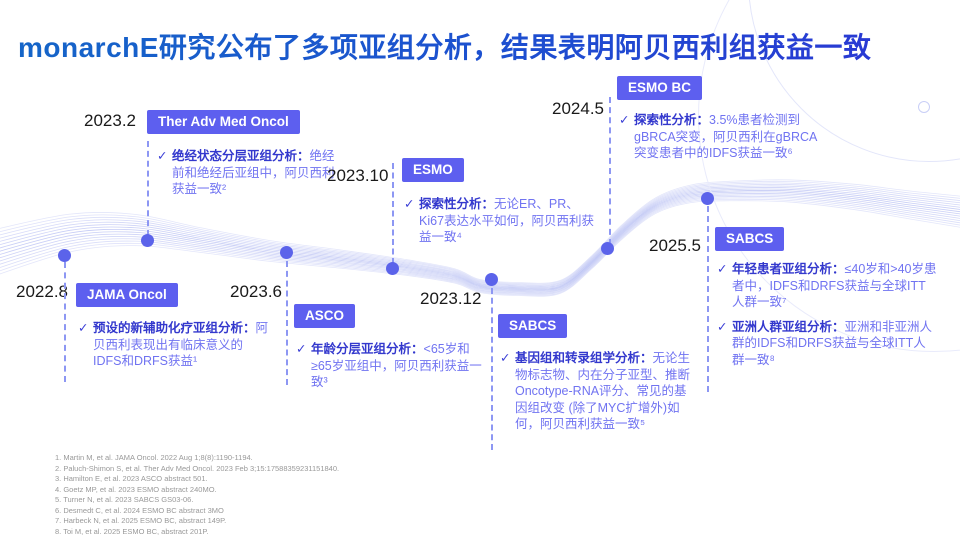  What do you see at coordinates (367, 349) in the screenshot?
I see `bullet-lead: 年龄分层亚组分析：` at bounding box center [367, 349].